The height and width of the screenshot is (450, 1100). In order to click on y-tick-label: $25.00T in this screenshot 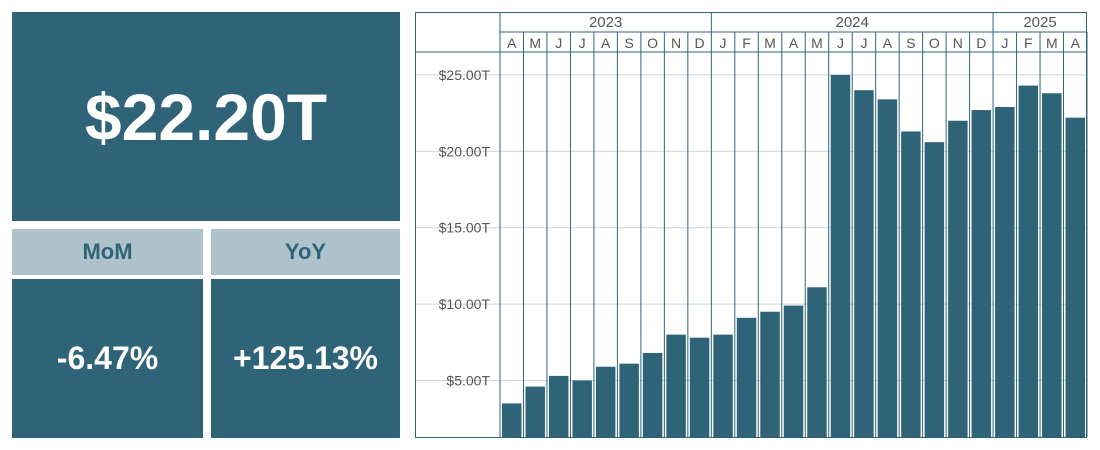, I will do `click(465, 75)`.